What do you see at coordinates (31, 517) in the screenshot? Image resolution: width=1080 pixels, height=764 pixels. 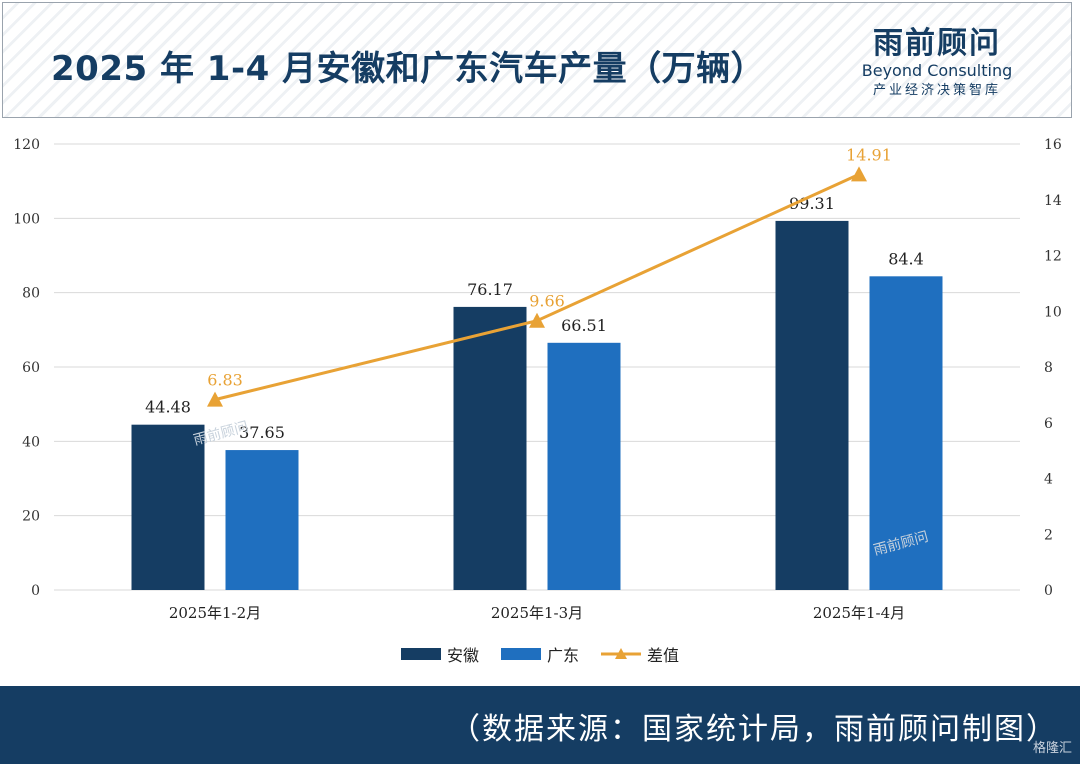 I see `y-tick-label: 20` at bounding box center [31, 517].